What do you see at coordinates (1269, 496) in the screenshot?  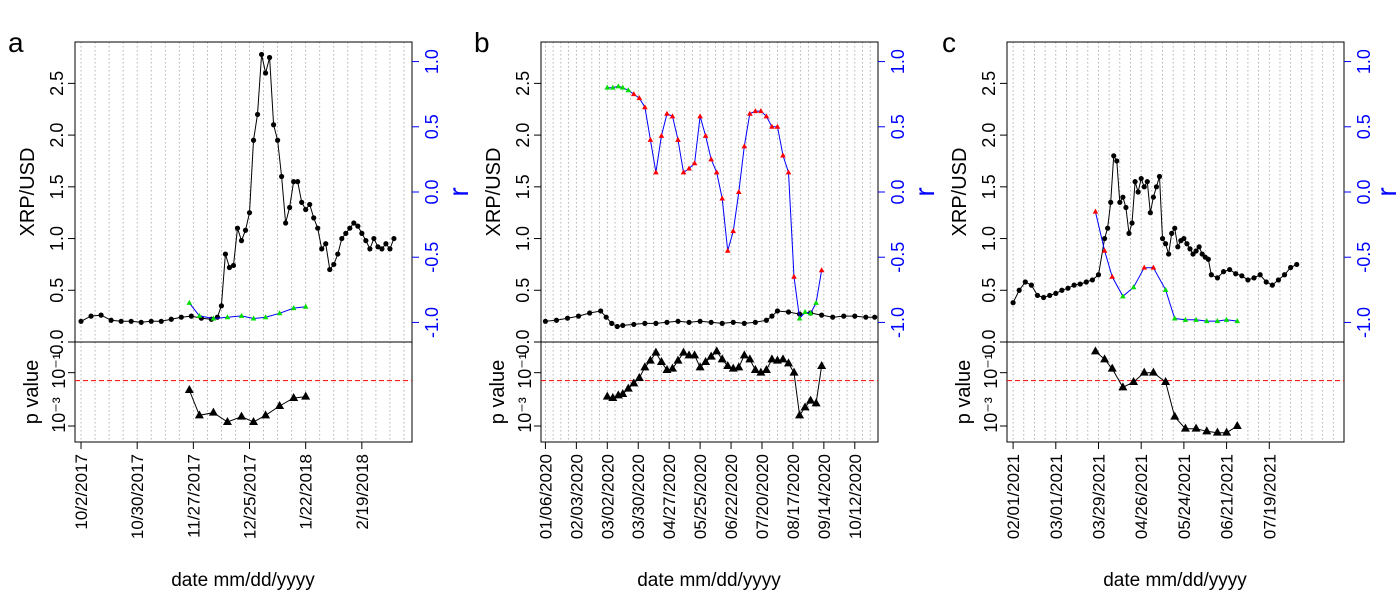 I see `x-tick-label: 07/19/2021` at bounding box center [1269, 496].